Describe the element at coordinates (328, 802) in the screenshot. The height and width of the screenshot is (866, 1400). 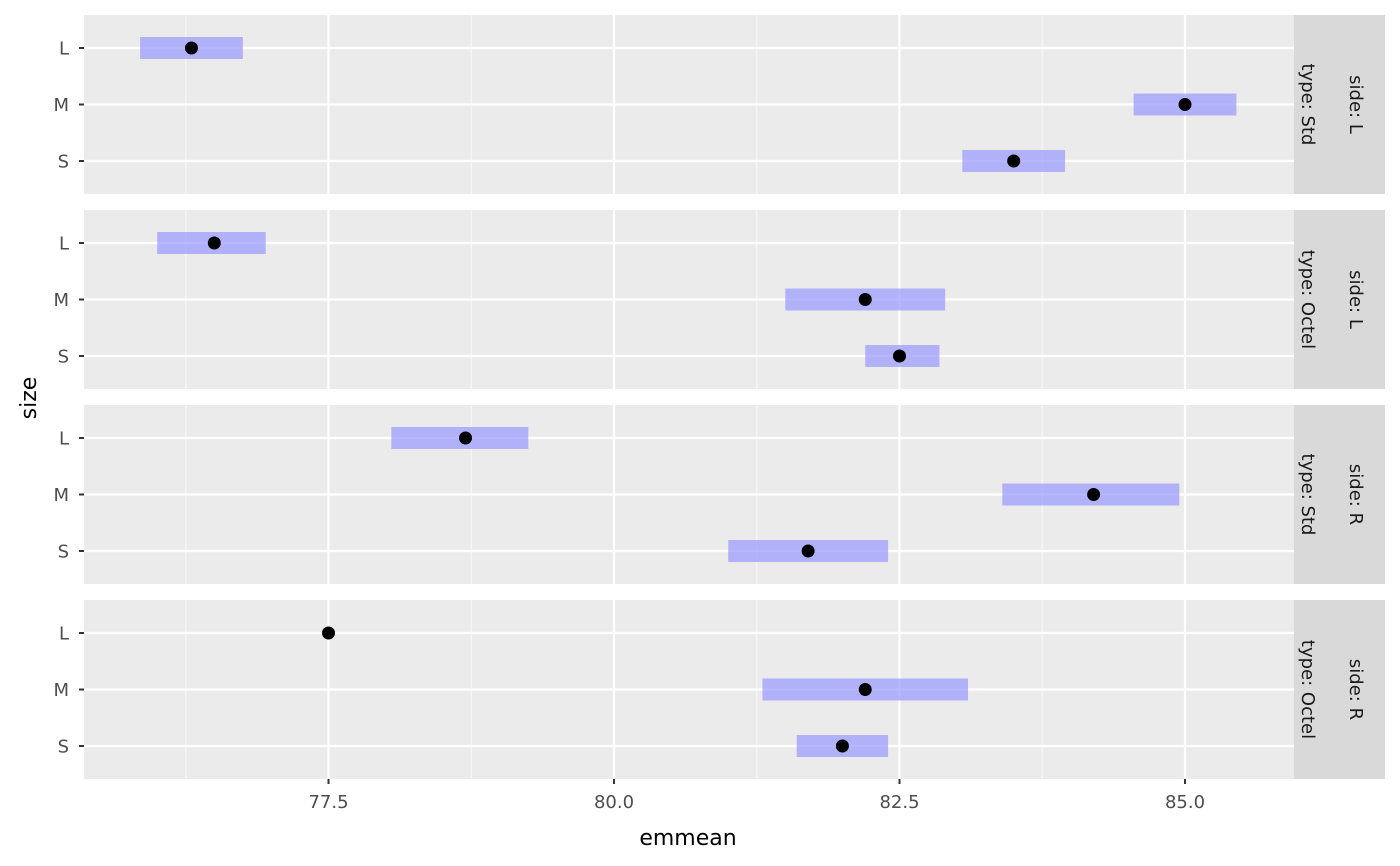
I see `x-tick-label: 77.5` at that location.